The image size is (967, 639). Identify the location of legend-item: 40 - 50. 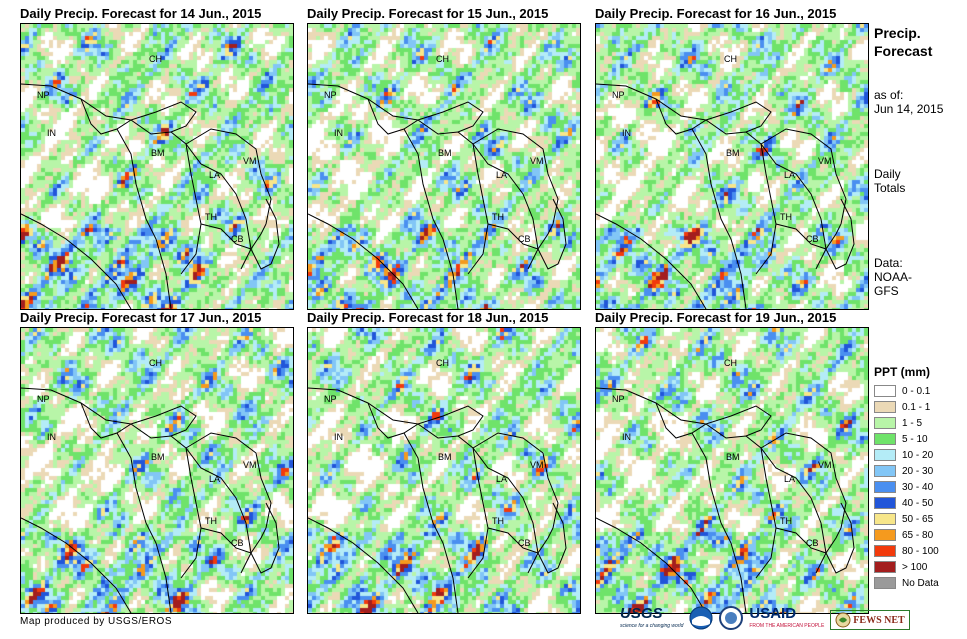
(906, 503).